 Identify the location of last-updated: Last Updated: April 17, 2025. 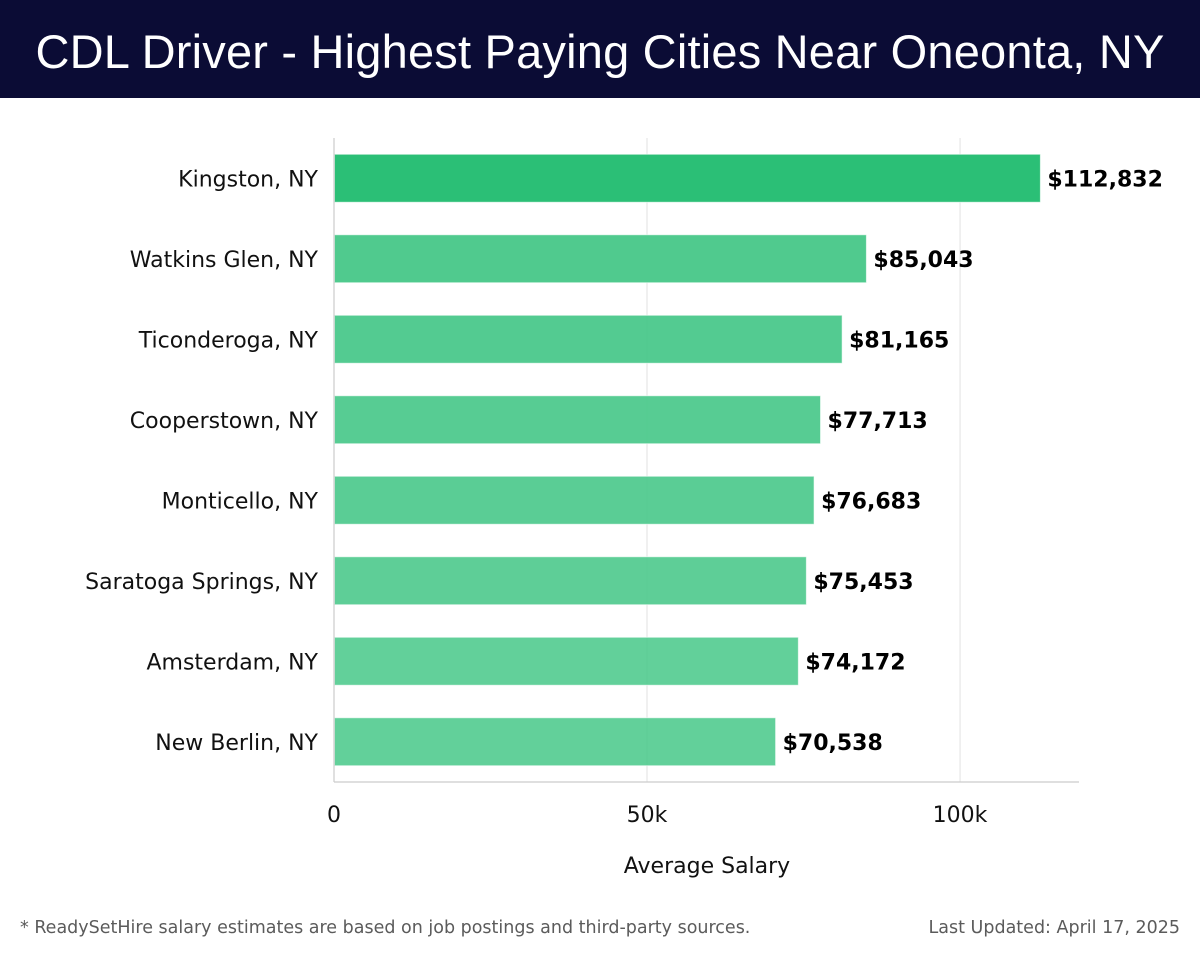
(1054, 928).